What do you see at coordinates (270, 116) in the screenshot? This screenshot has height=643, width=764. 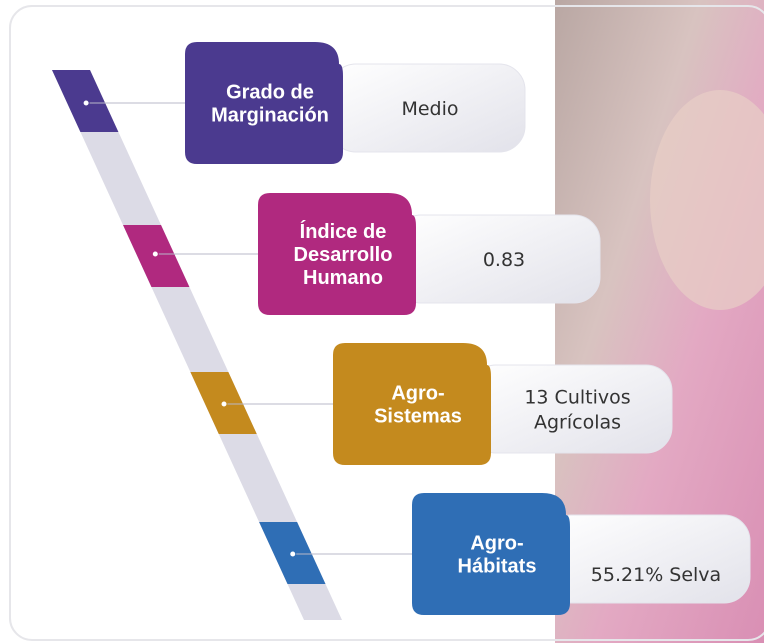 I see `item-label: Marginación` at bounding box center [270, 116].